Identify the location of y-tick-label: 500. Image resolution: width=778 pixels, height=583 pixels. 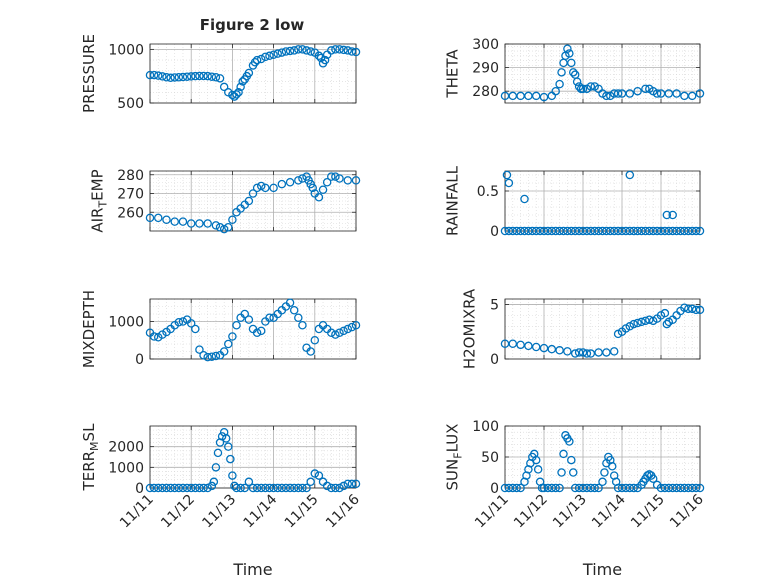
(130, 104).